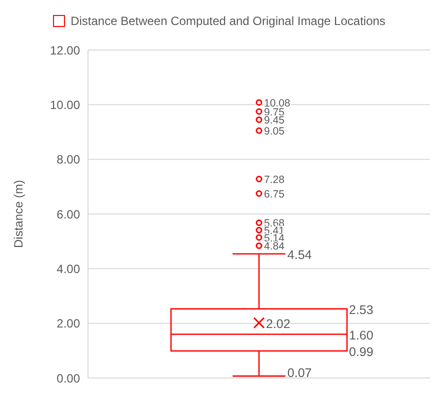  Describe the element at coordinates (68, 214) in the screenshot. I see `y-tick-label: 6.00` at that location.